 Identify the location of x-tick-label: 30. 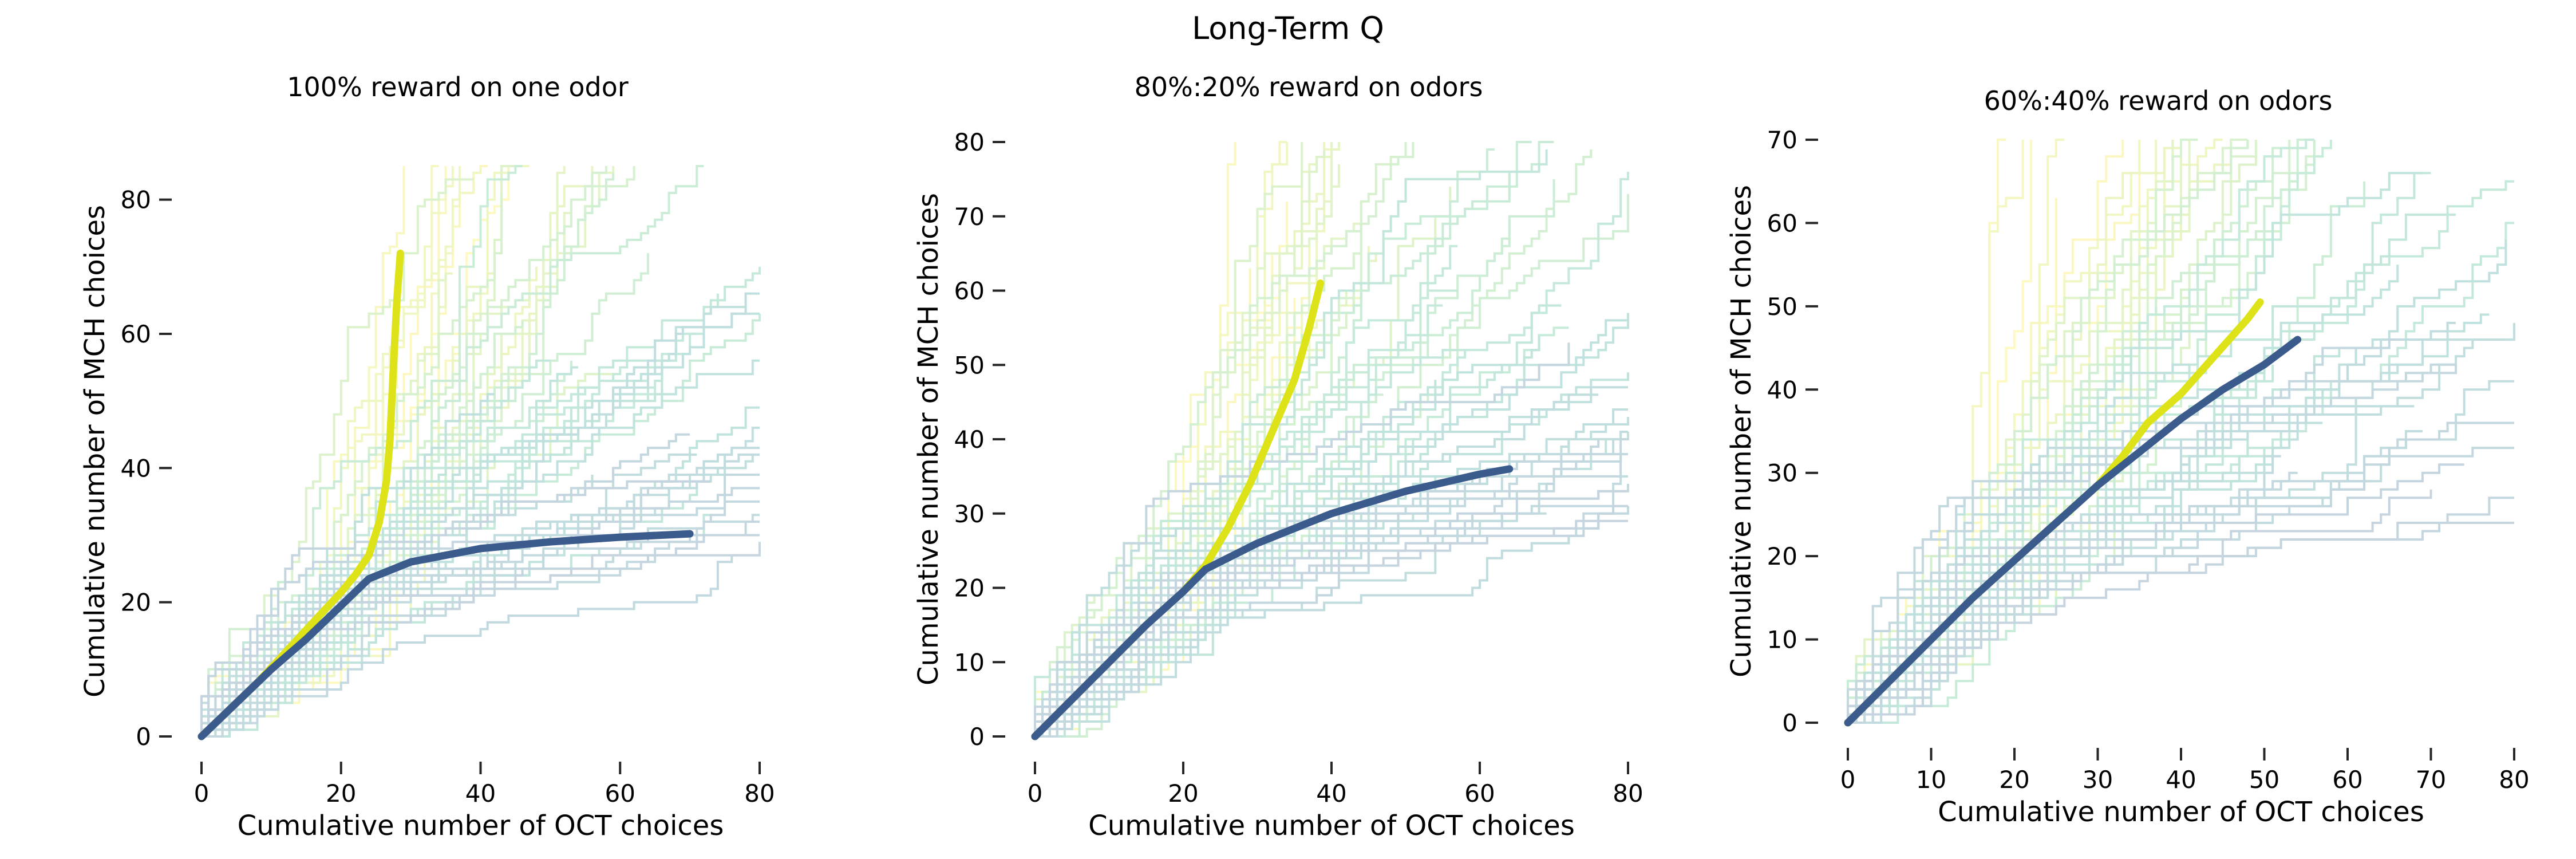
(2098, 780).